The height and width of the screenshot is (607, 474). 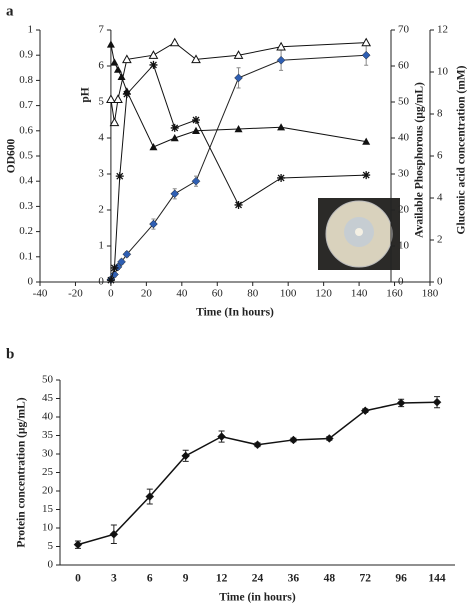 What do you see at coordinates (26, 181) in the screenshot?
I see `y-tick-label: 0.4` at bounding box center [26, 181].